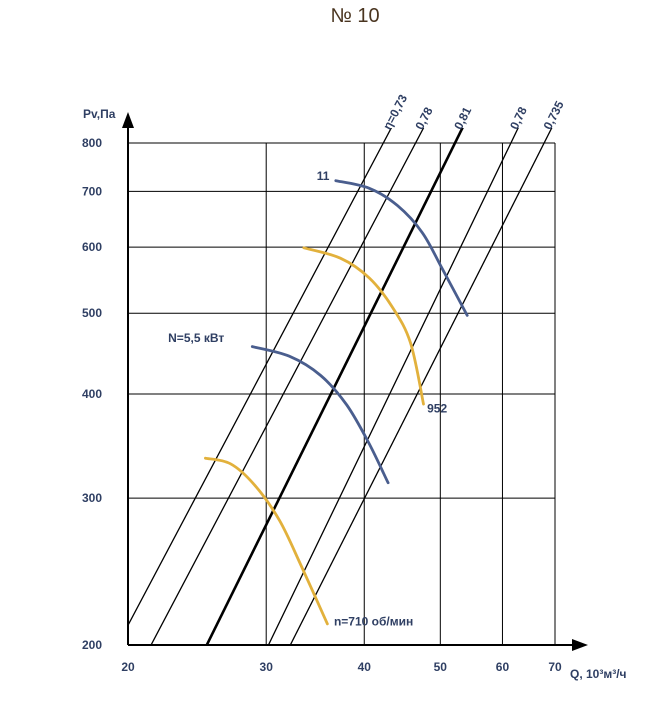  What do you see at coordinates (92, 394) in the screenshot?
I see `y-tick-label: 400` at bounding box center [92, 394].